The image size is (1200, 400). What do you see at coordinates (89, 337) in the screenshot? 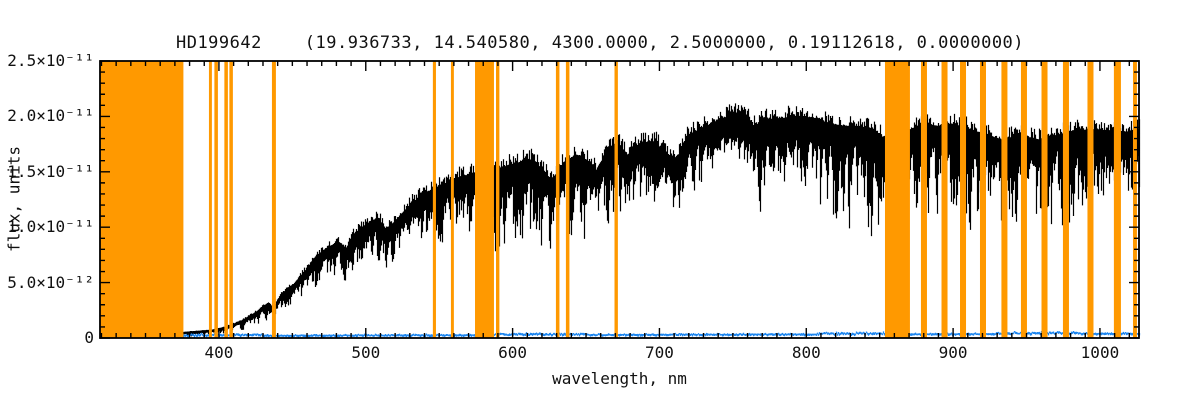
I see `y-tick-label: 0` at bounding box center [89, 337].